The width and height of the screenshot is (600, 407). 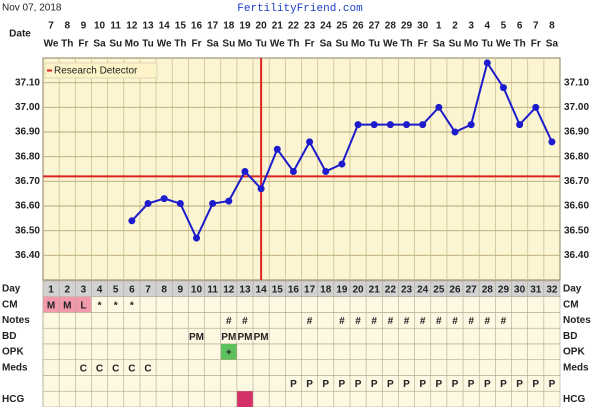 I want to click on cell-text: 13, so click(x=245, y=290).